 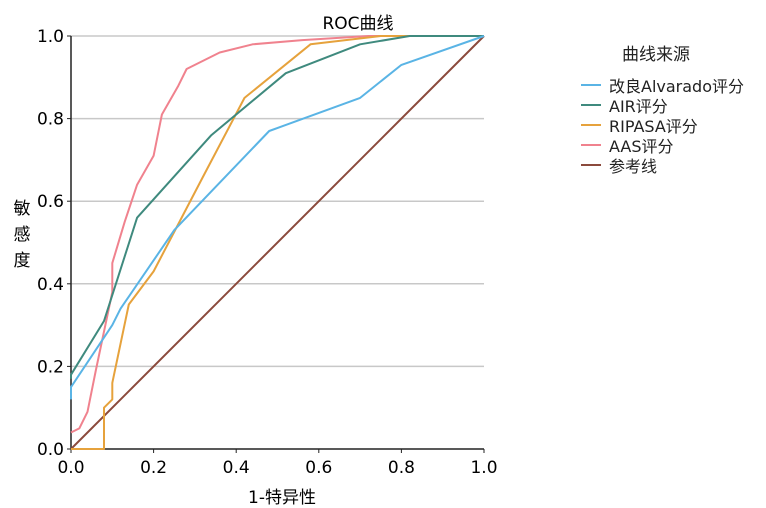 What do you see at coordinates (282, 498) in the screenshot?
I see `x-axis-label: 1-特异性` at bounding box center [282, 498].